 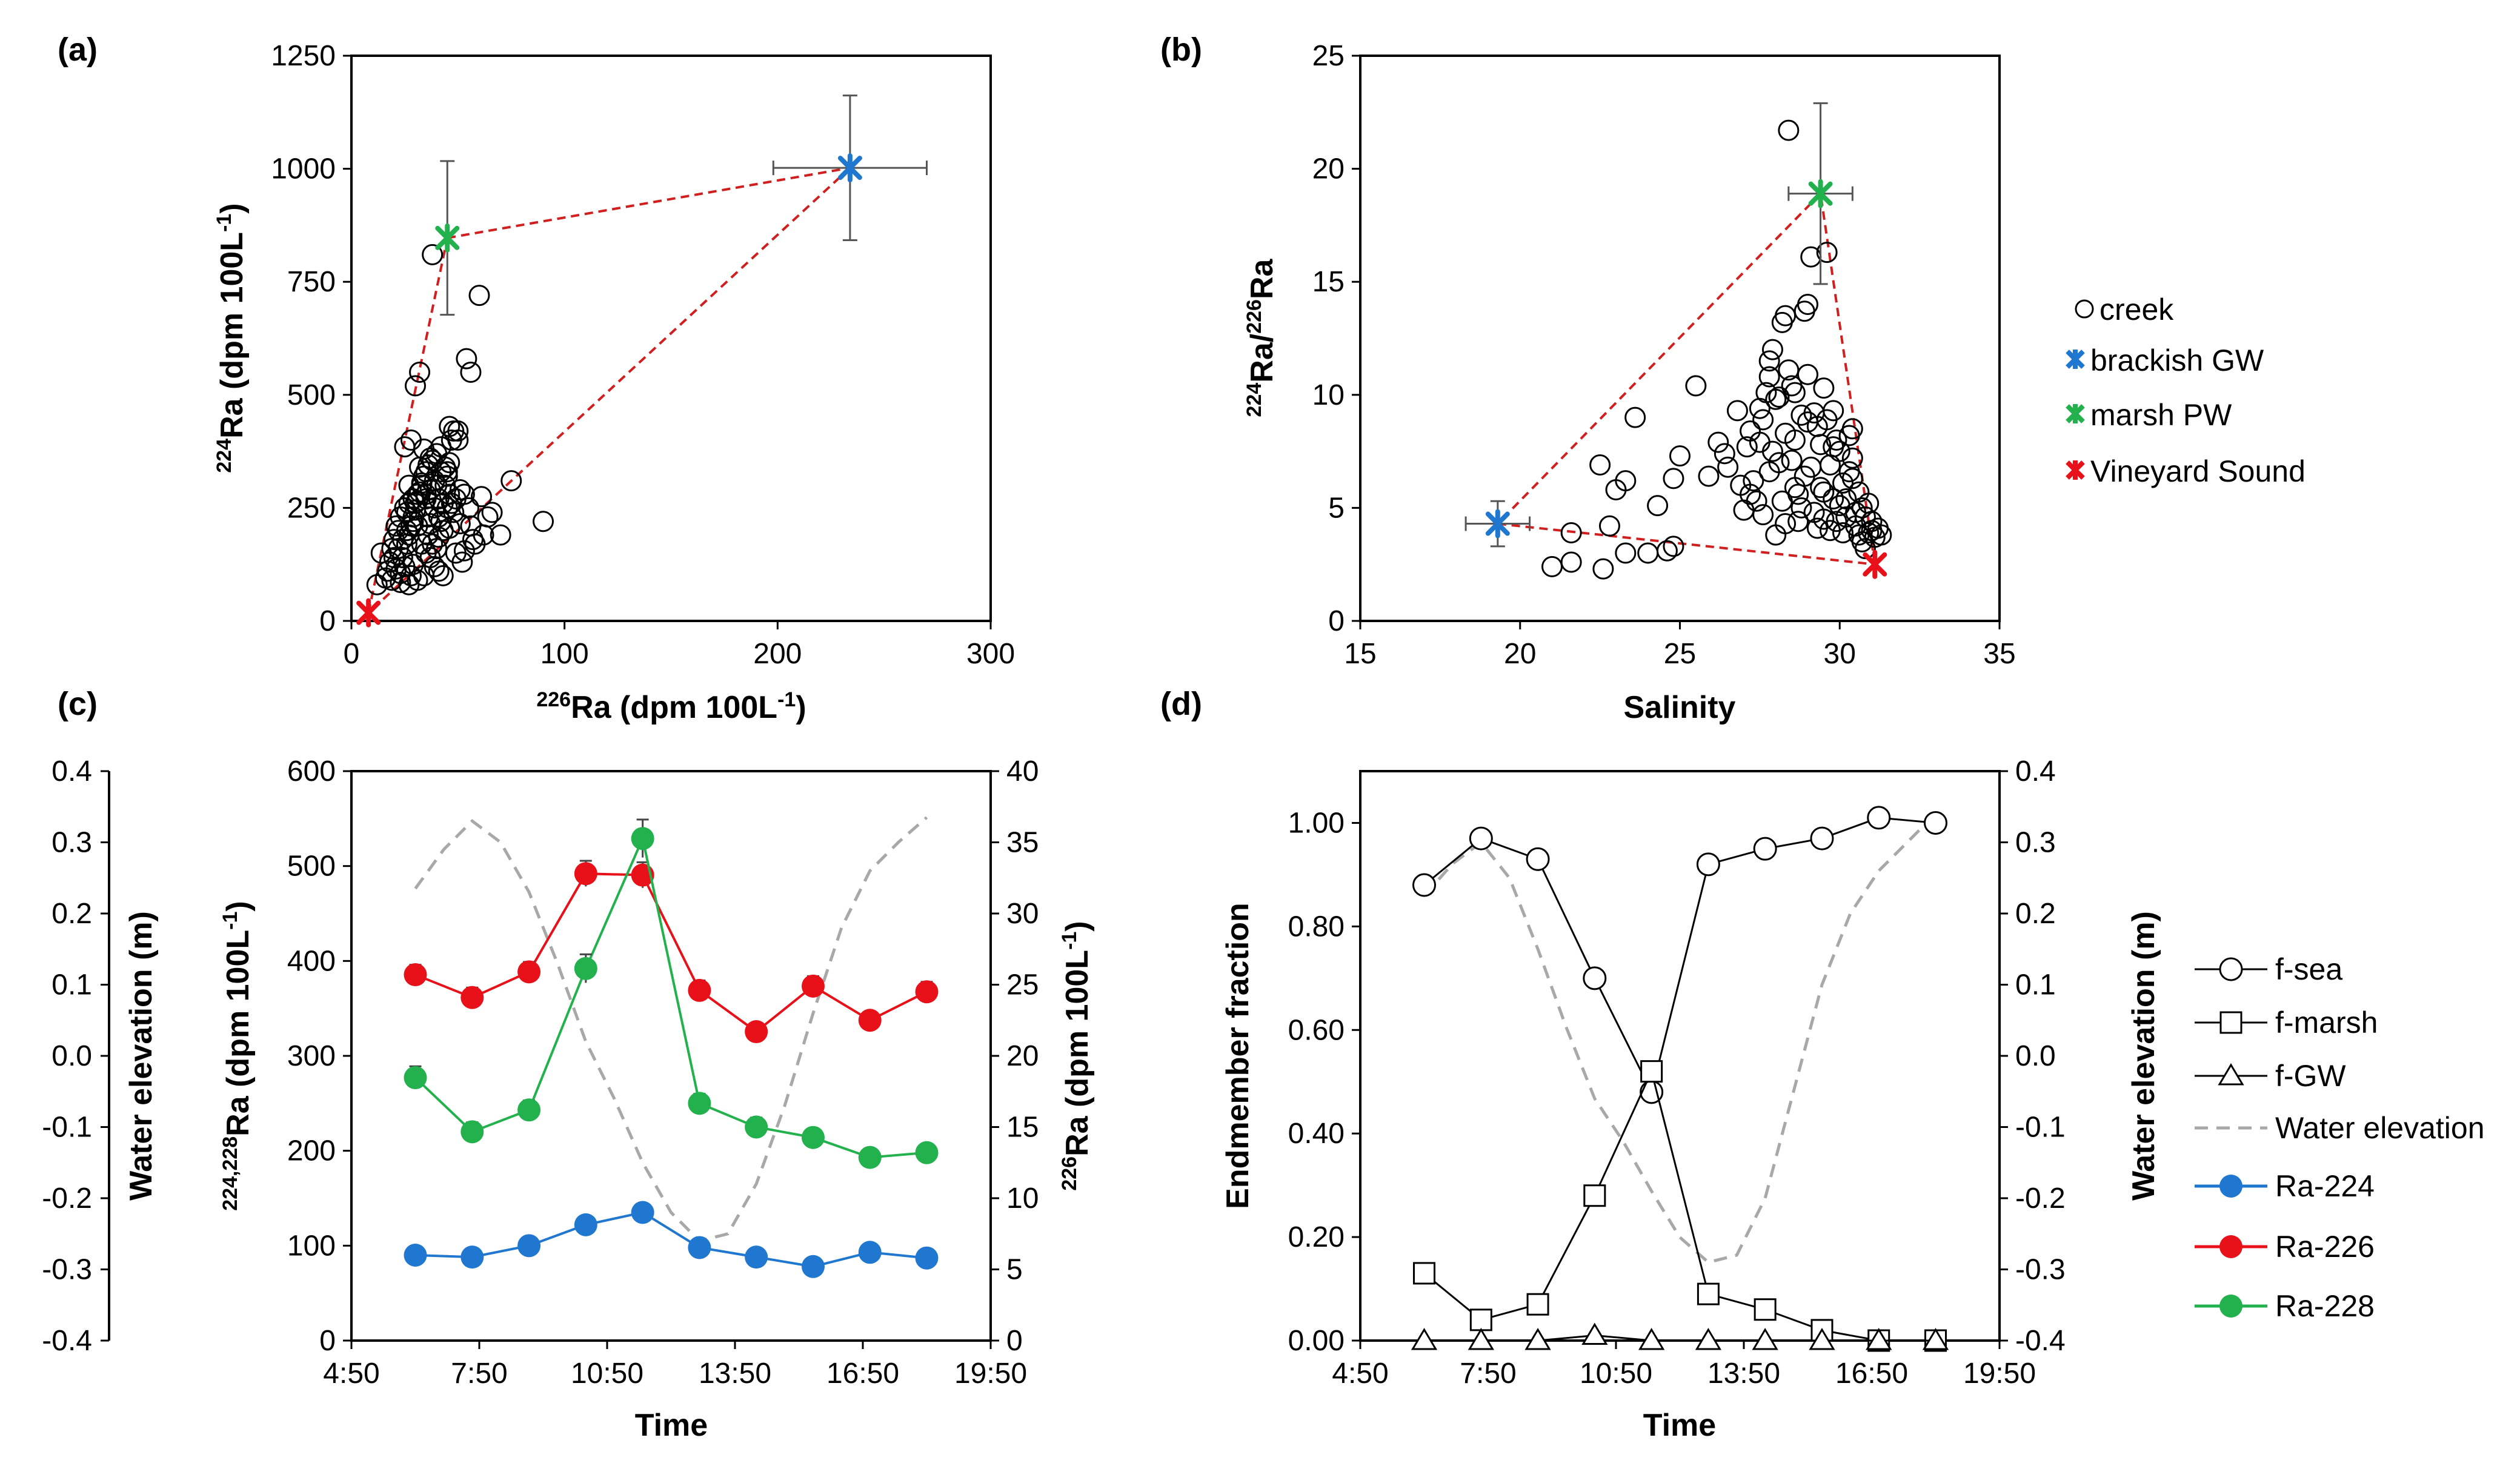 I want to click on panel-c-outer-y-axis-label: Water elevation (m), so click(x=141, y=1056).